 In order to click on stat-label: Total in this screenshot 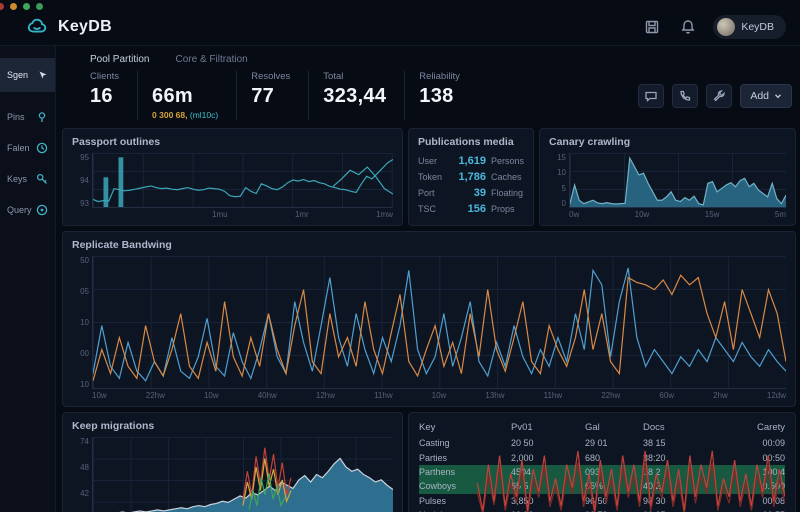, I will do `click(333, 76)`.